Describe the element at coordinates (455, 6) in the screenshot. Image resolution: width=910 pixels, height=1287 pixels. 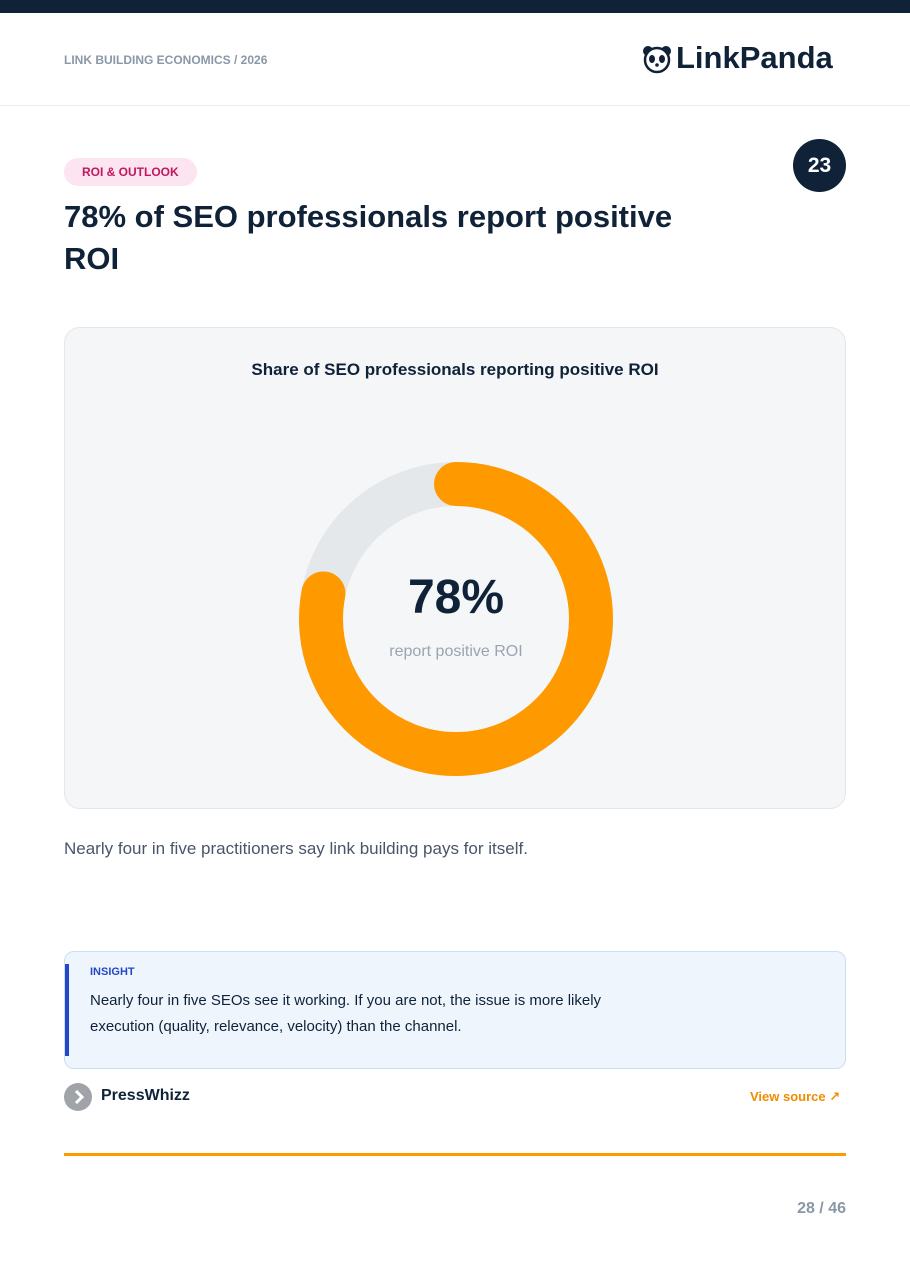
I see `top-bar` at that location.